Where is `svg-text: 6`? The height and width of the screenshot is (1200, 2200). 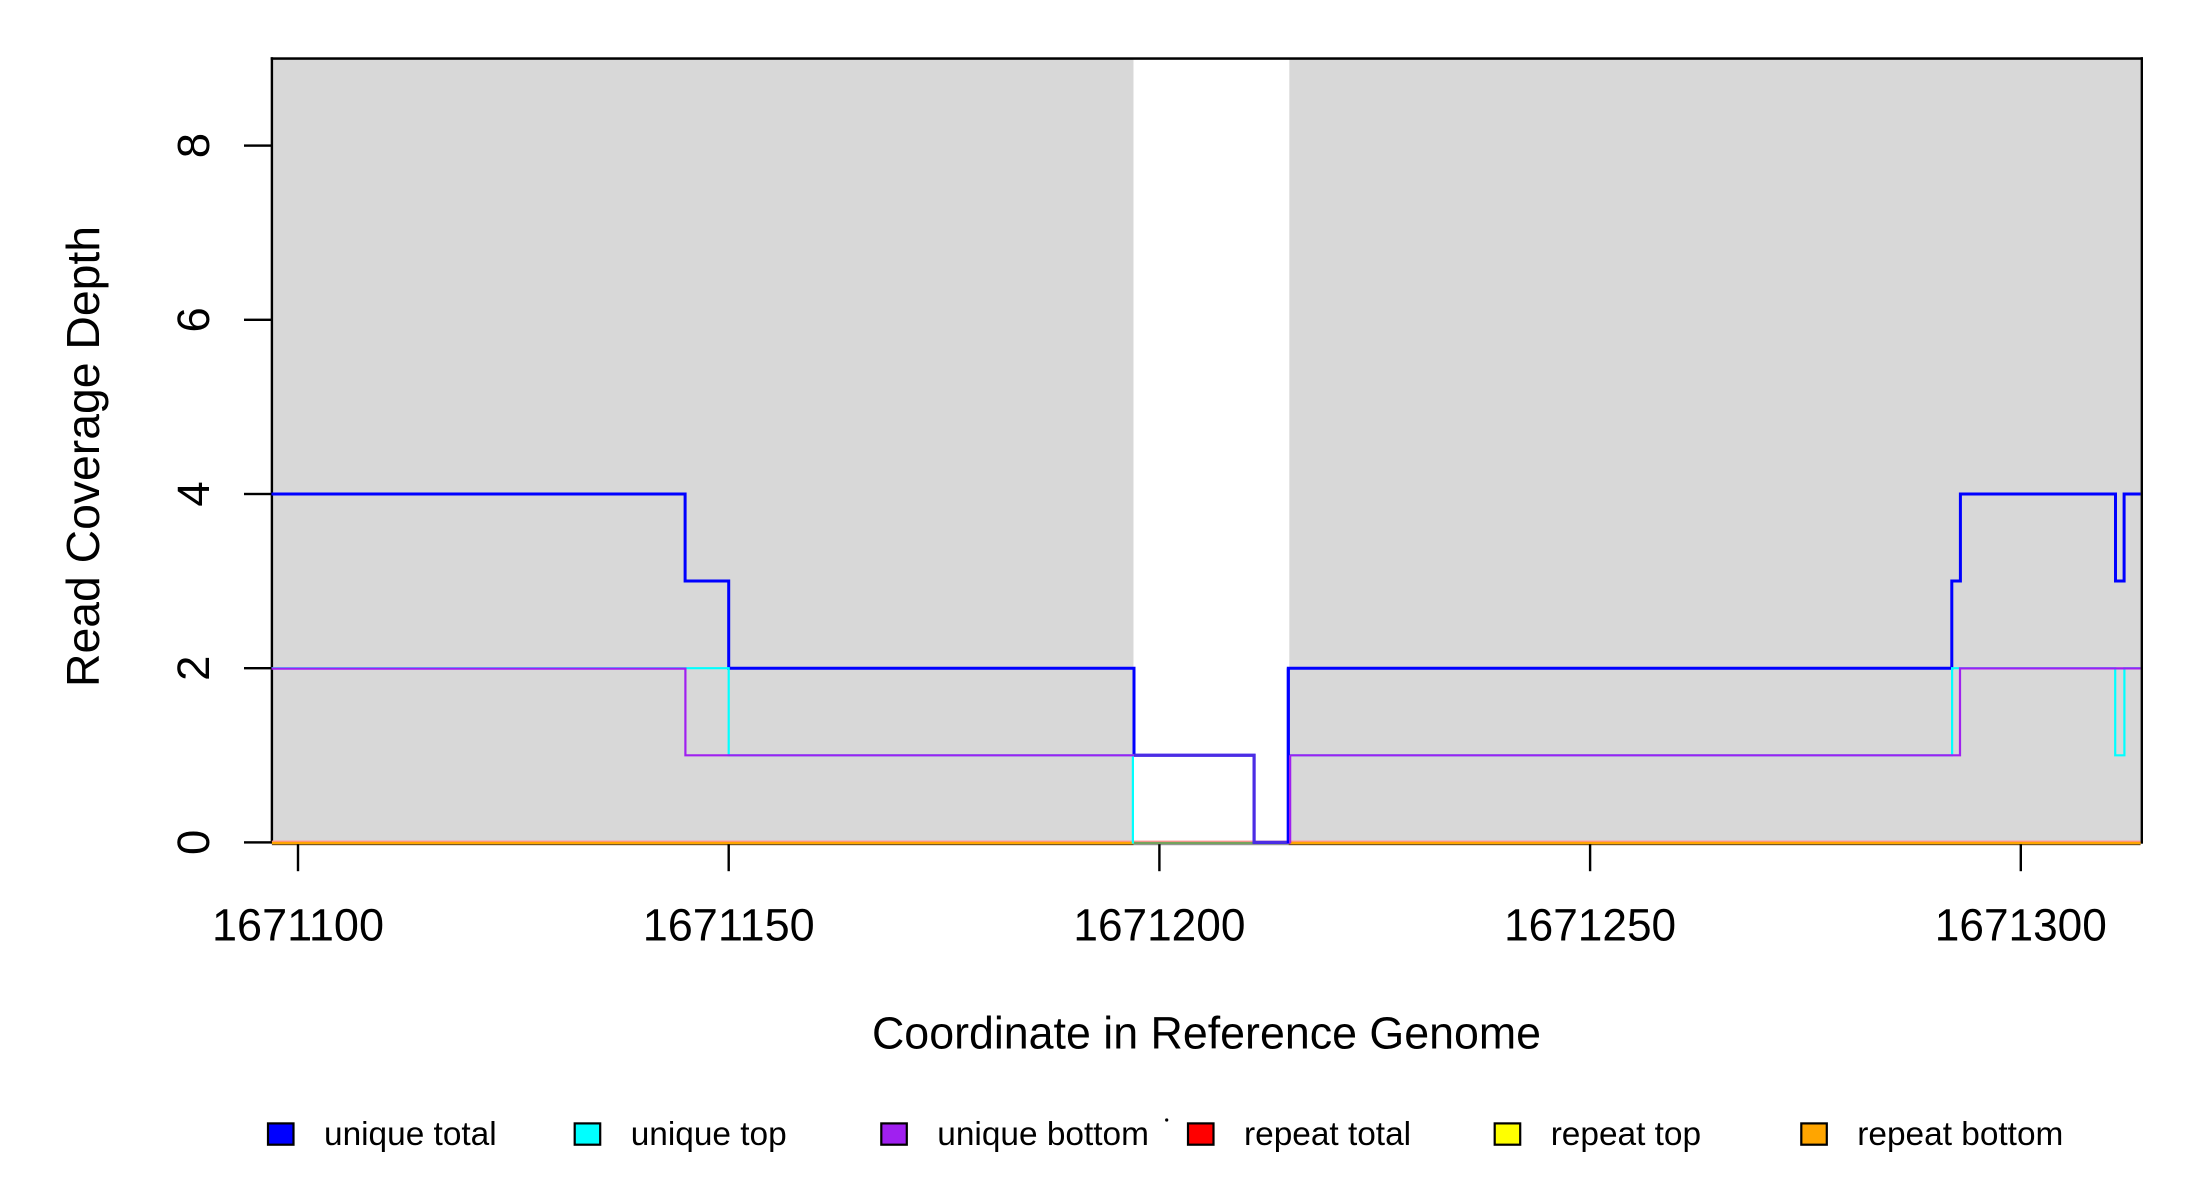
svg-text: 6 is located at coordinates (193, 319).